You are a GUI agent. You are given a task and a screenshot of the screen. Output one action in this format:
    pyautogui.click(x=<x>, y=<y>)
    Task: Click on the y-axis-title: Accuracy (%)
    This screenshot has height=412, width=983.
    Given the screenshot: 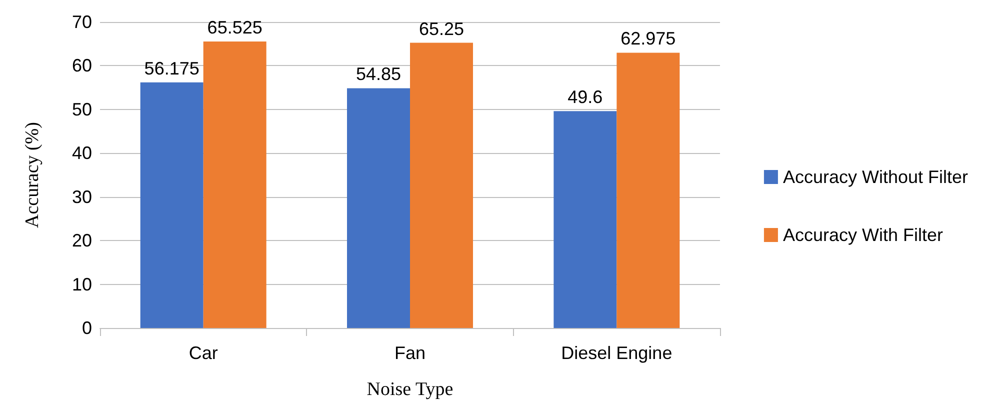 What is the action you would take?
    pyautogui.click(x=32, y=175)
    